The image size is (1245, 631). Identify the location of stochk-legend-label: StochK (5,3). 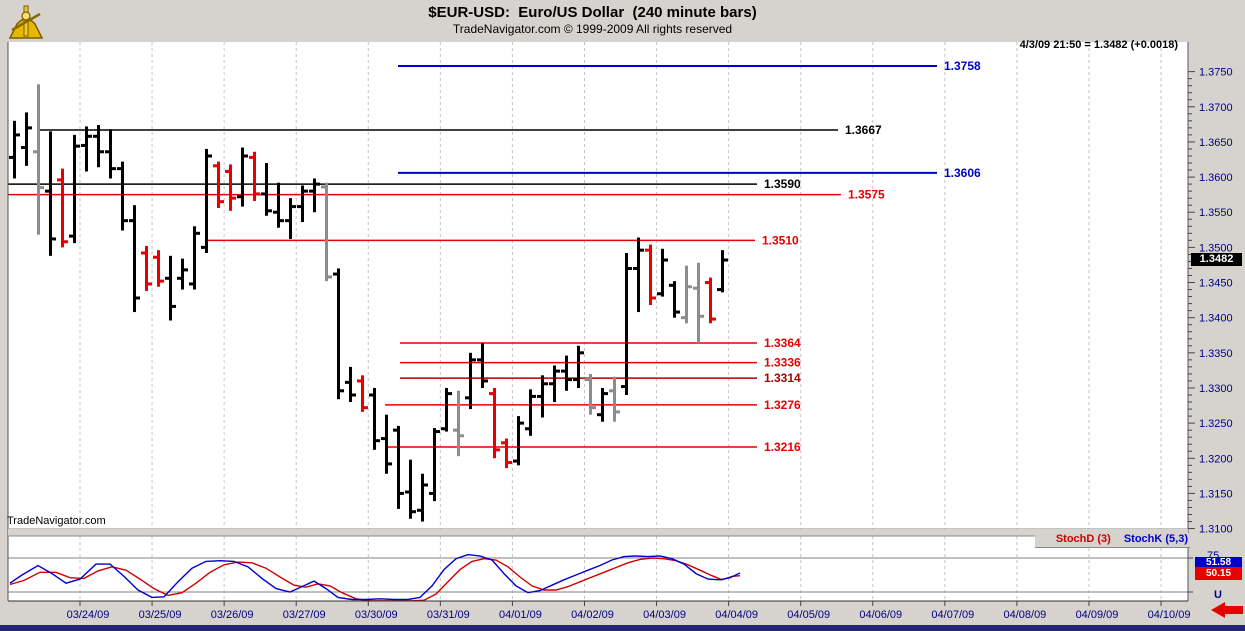
(1155, 539).